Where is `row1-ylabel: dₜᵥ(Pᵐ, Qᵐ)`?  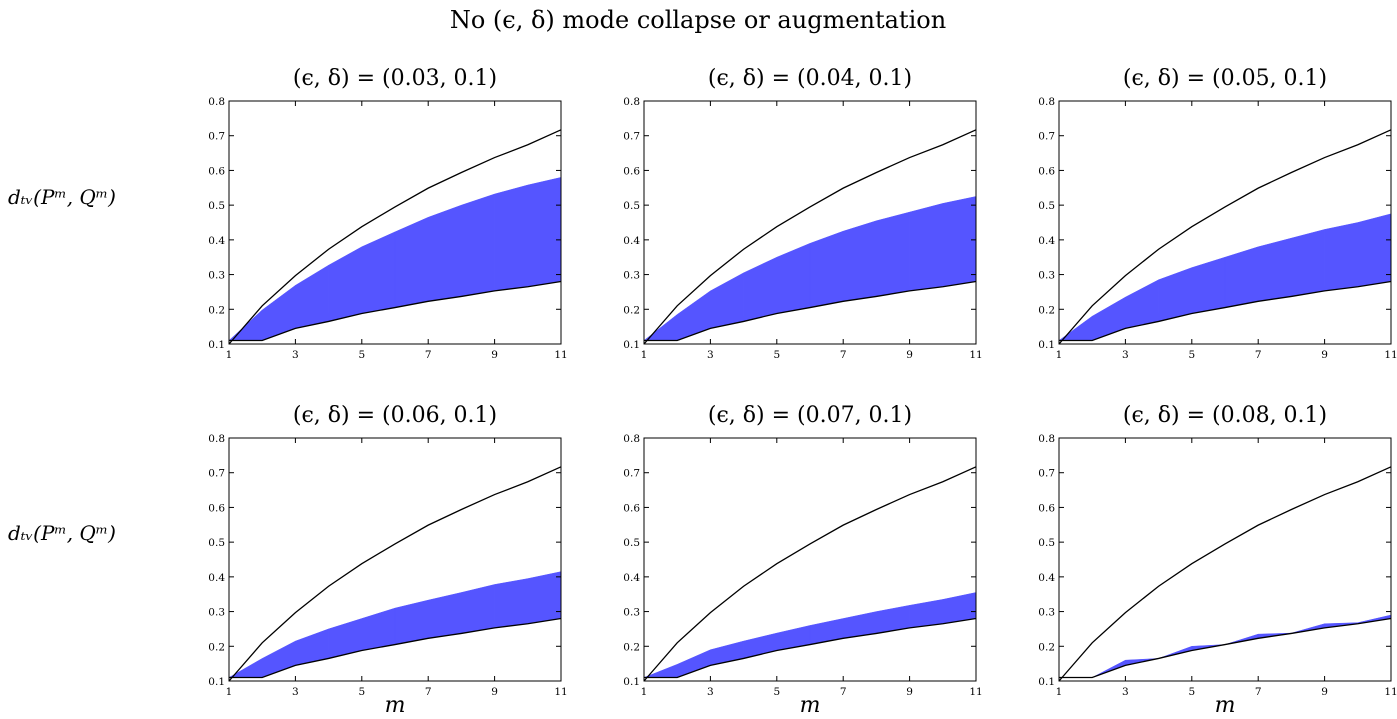 row1-ylabel: dₜᵥ(Pᵐ, Qᵐ) is located at coordinates (62, 197).